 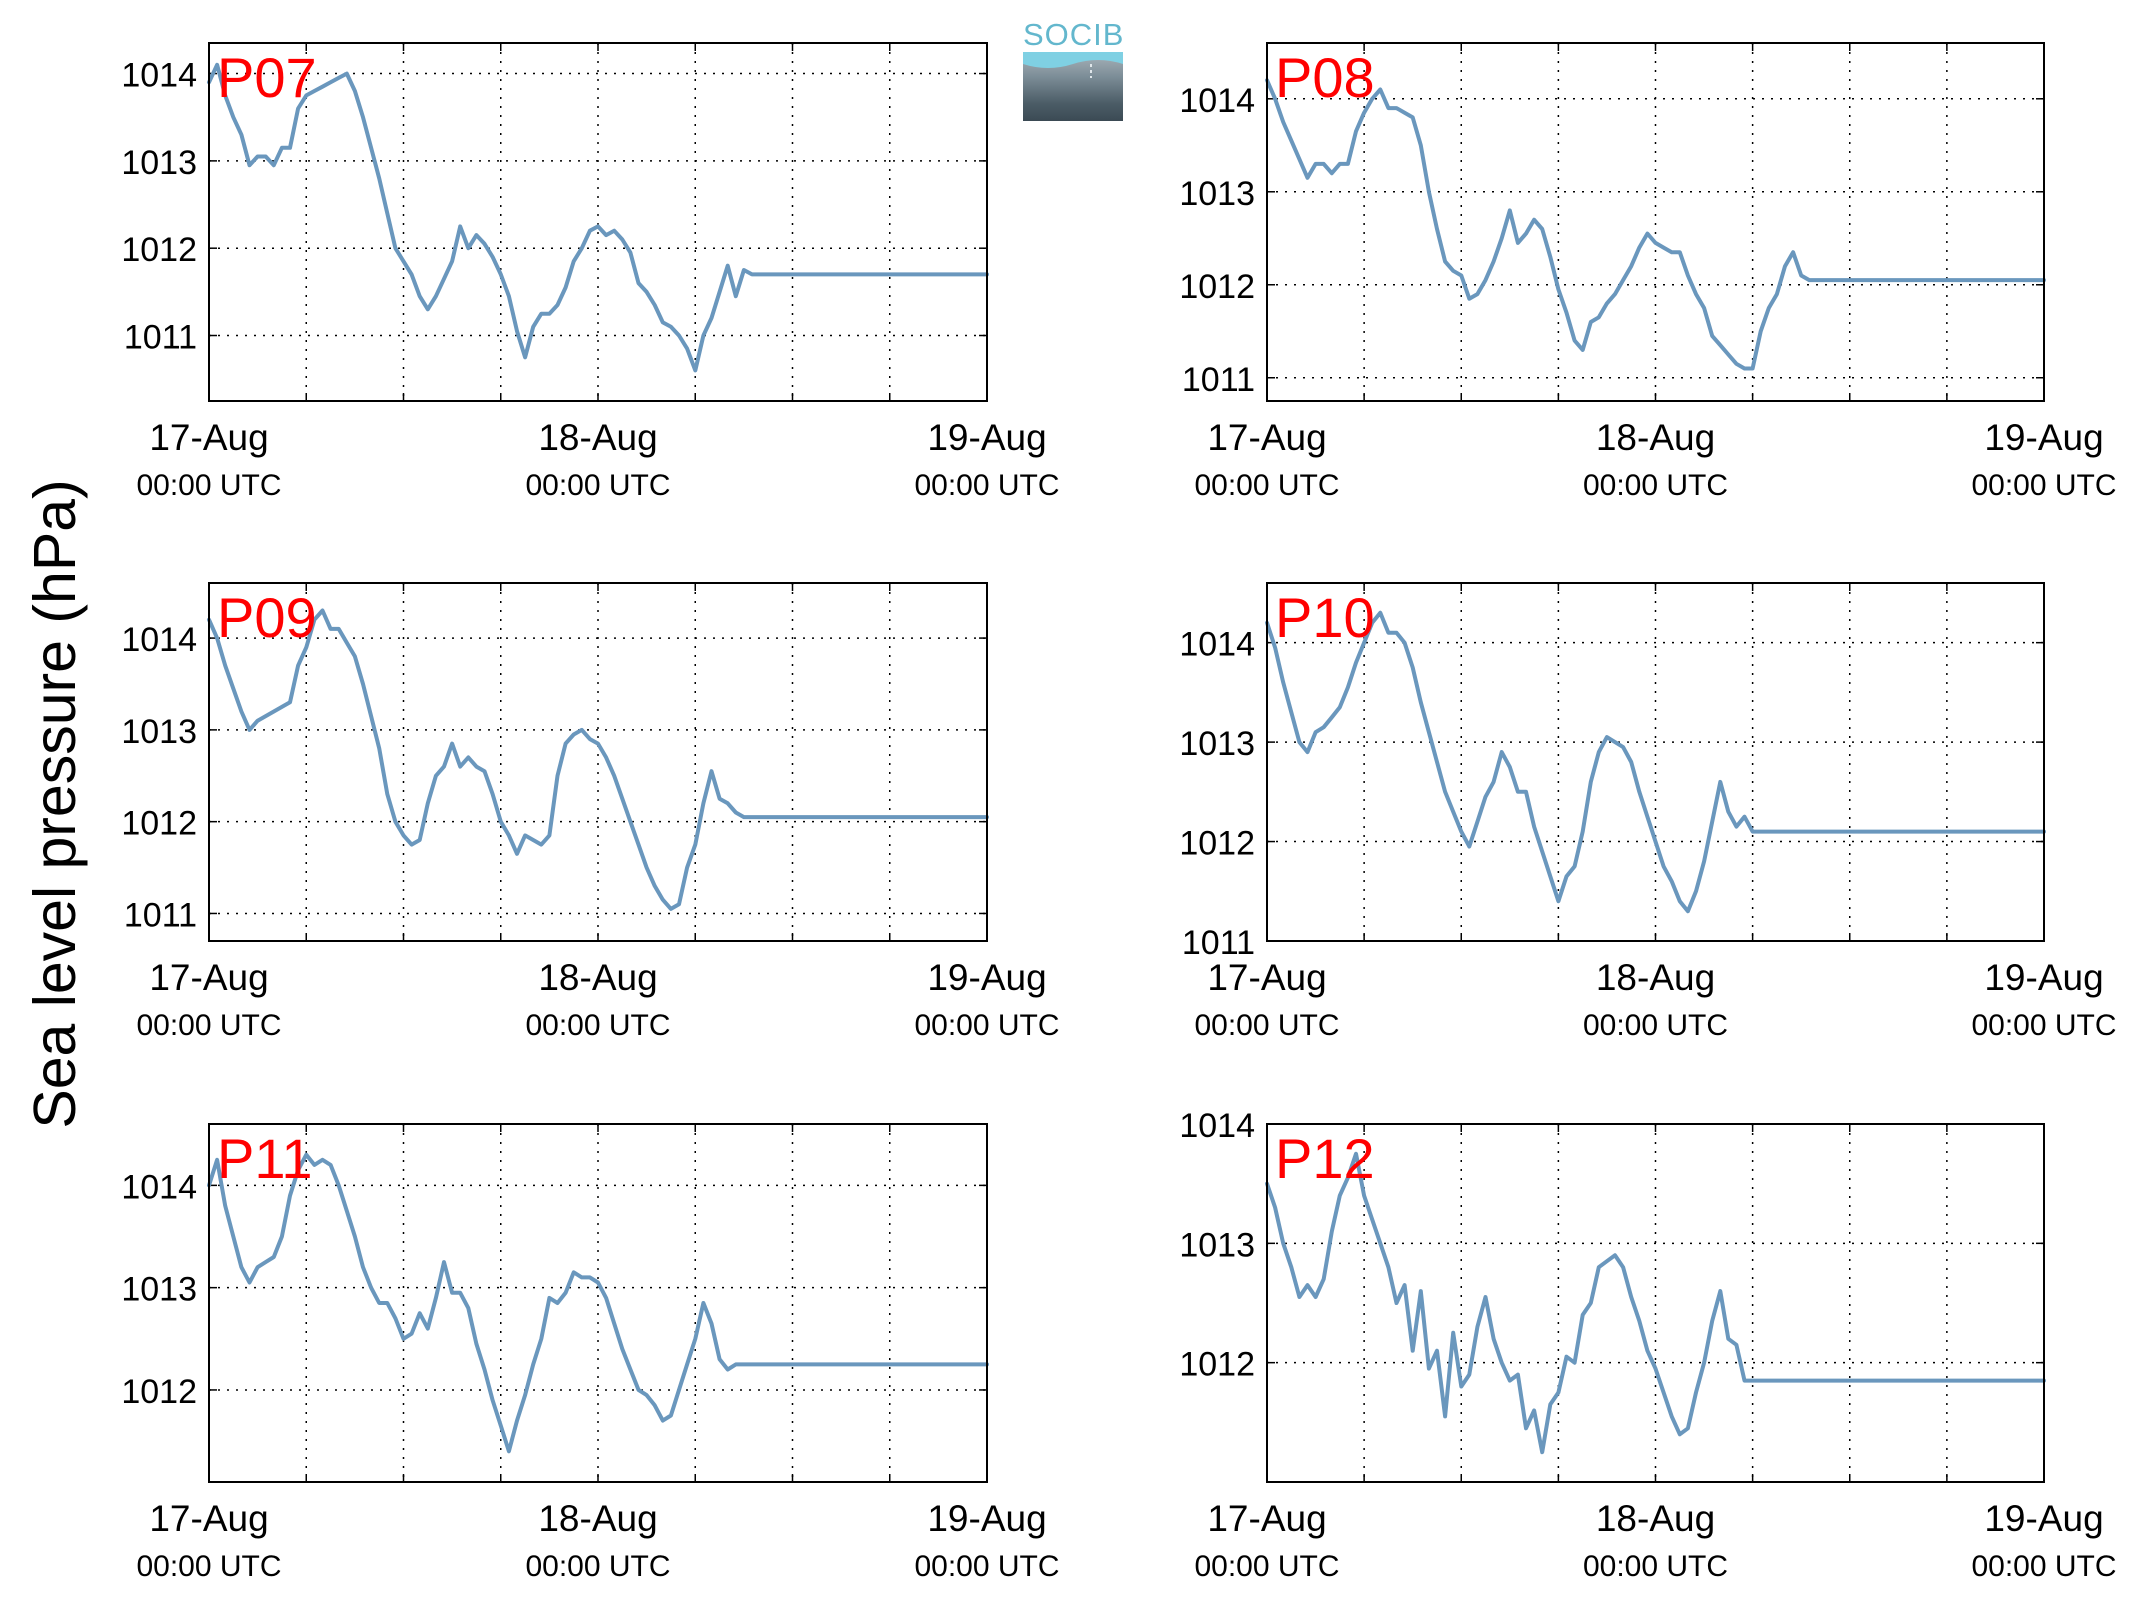 I want to click on panel-p07-xtick-date: 19-Aug, so click(x=986, y=437).